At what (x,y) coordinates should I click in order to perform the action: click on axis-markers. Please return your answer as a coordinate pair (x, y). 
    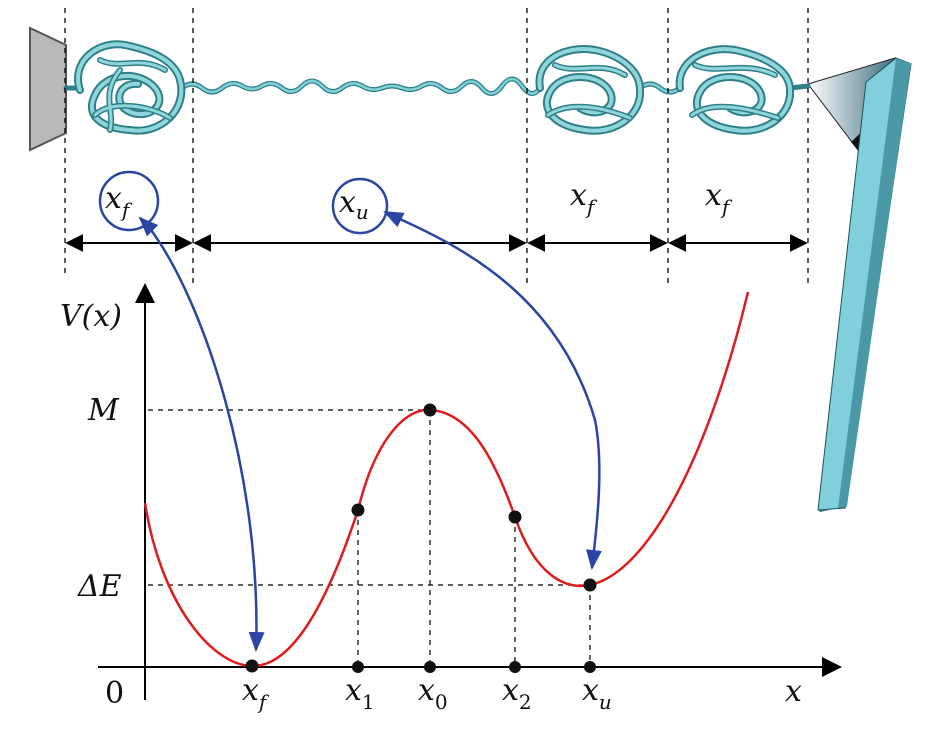
    Looking at the image, I should click on (474, 667).